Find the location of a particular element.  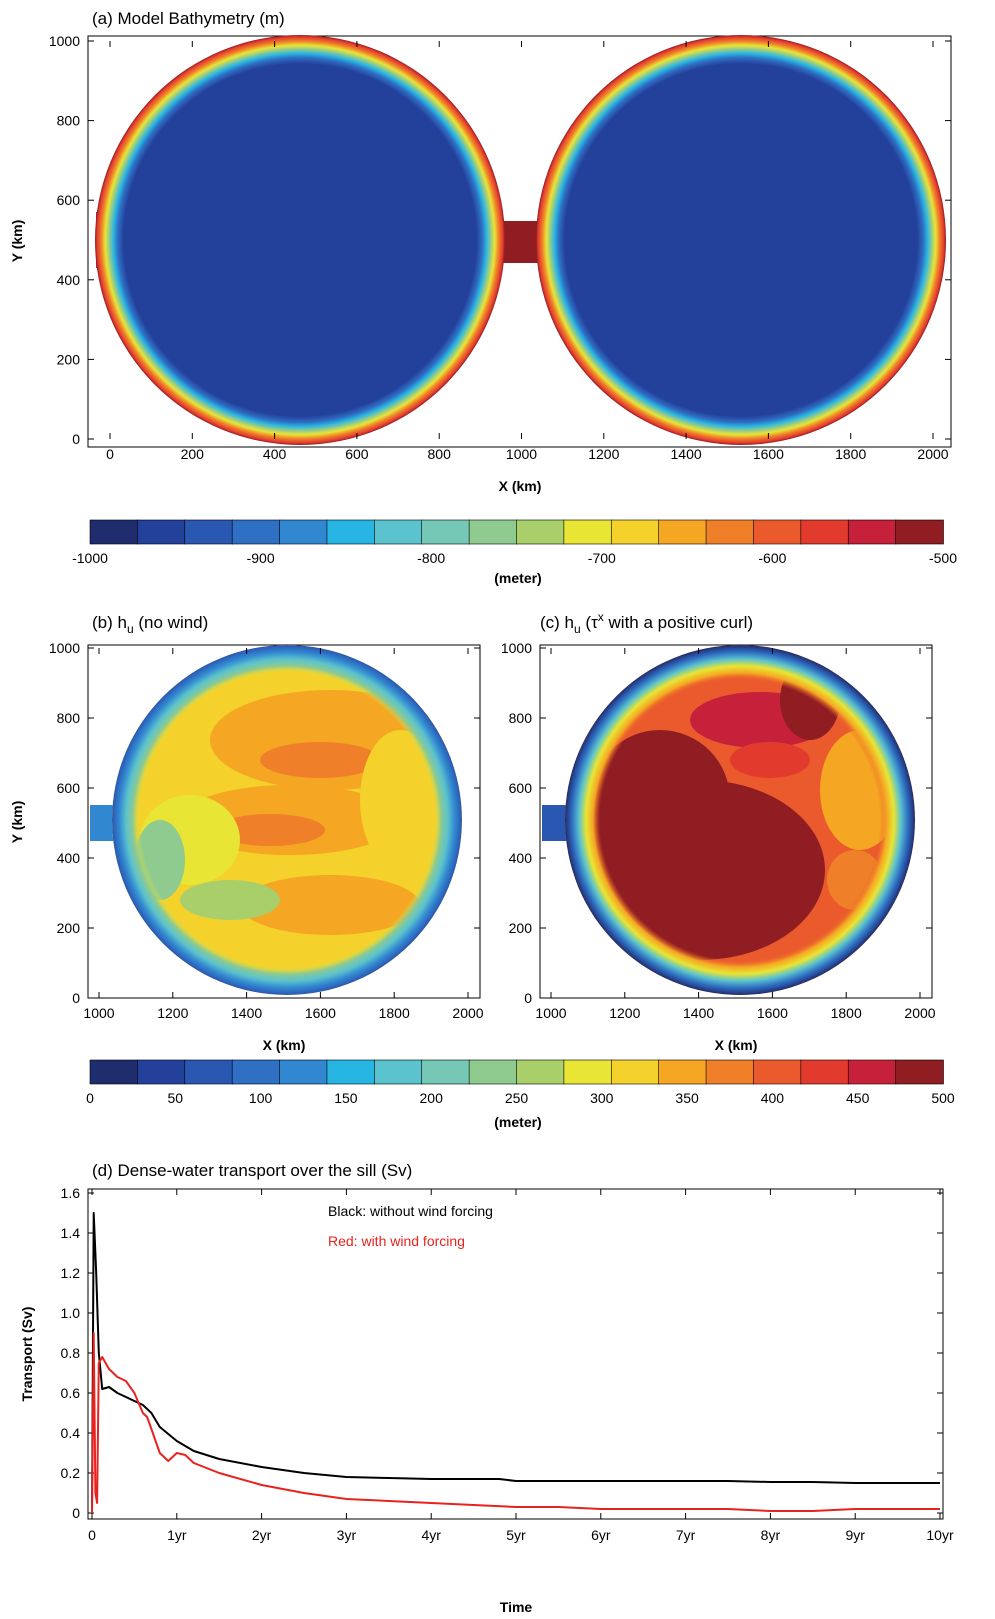

x-tick-label: 200 is located at coordinates (193, 454).